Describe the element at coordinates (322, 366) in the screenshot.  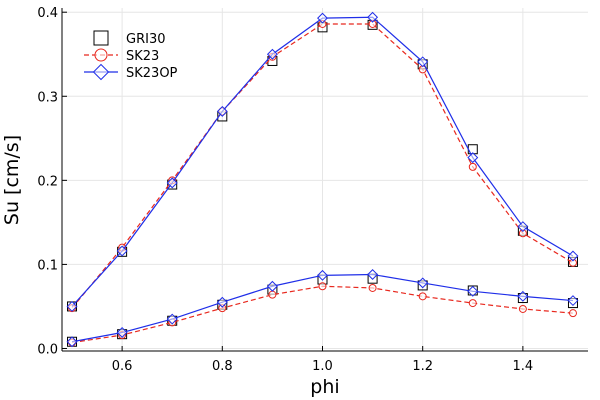
I see `x-tick-label: 1.0` at that location.